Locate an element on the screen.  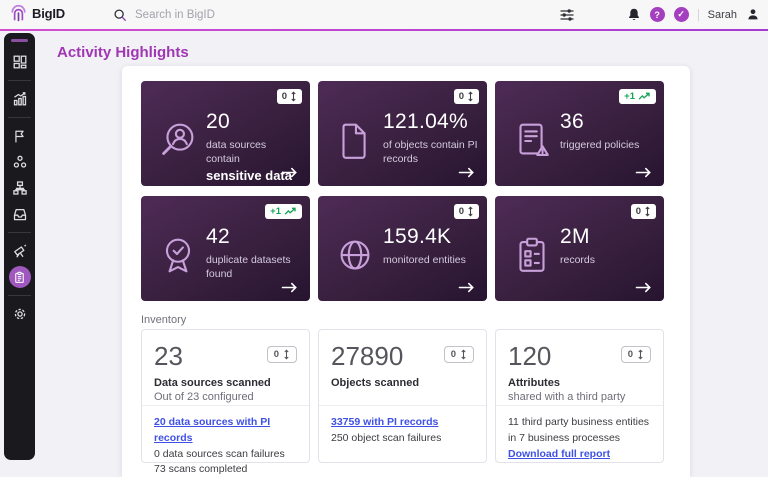
inventory-title: Data sources scanned is located at coordinates (212, 383).